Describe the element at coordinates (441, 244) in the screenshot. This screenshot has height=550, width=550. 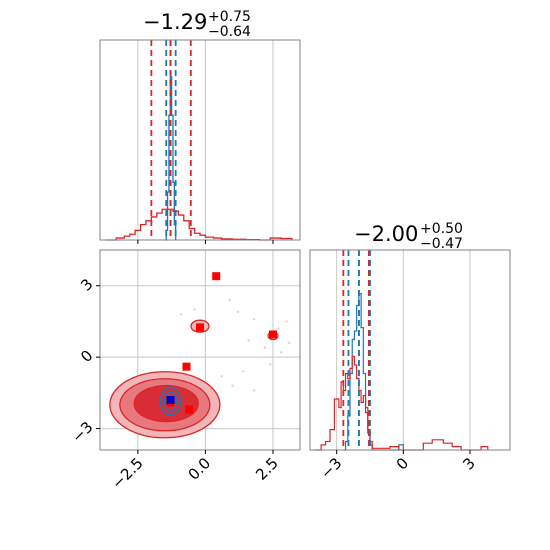
I see `title-param2-sub: −0.47` at that location.